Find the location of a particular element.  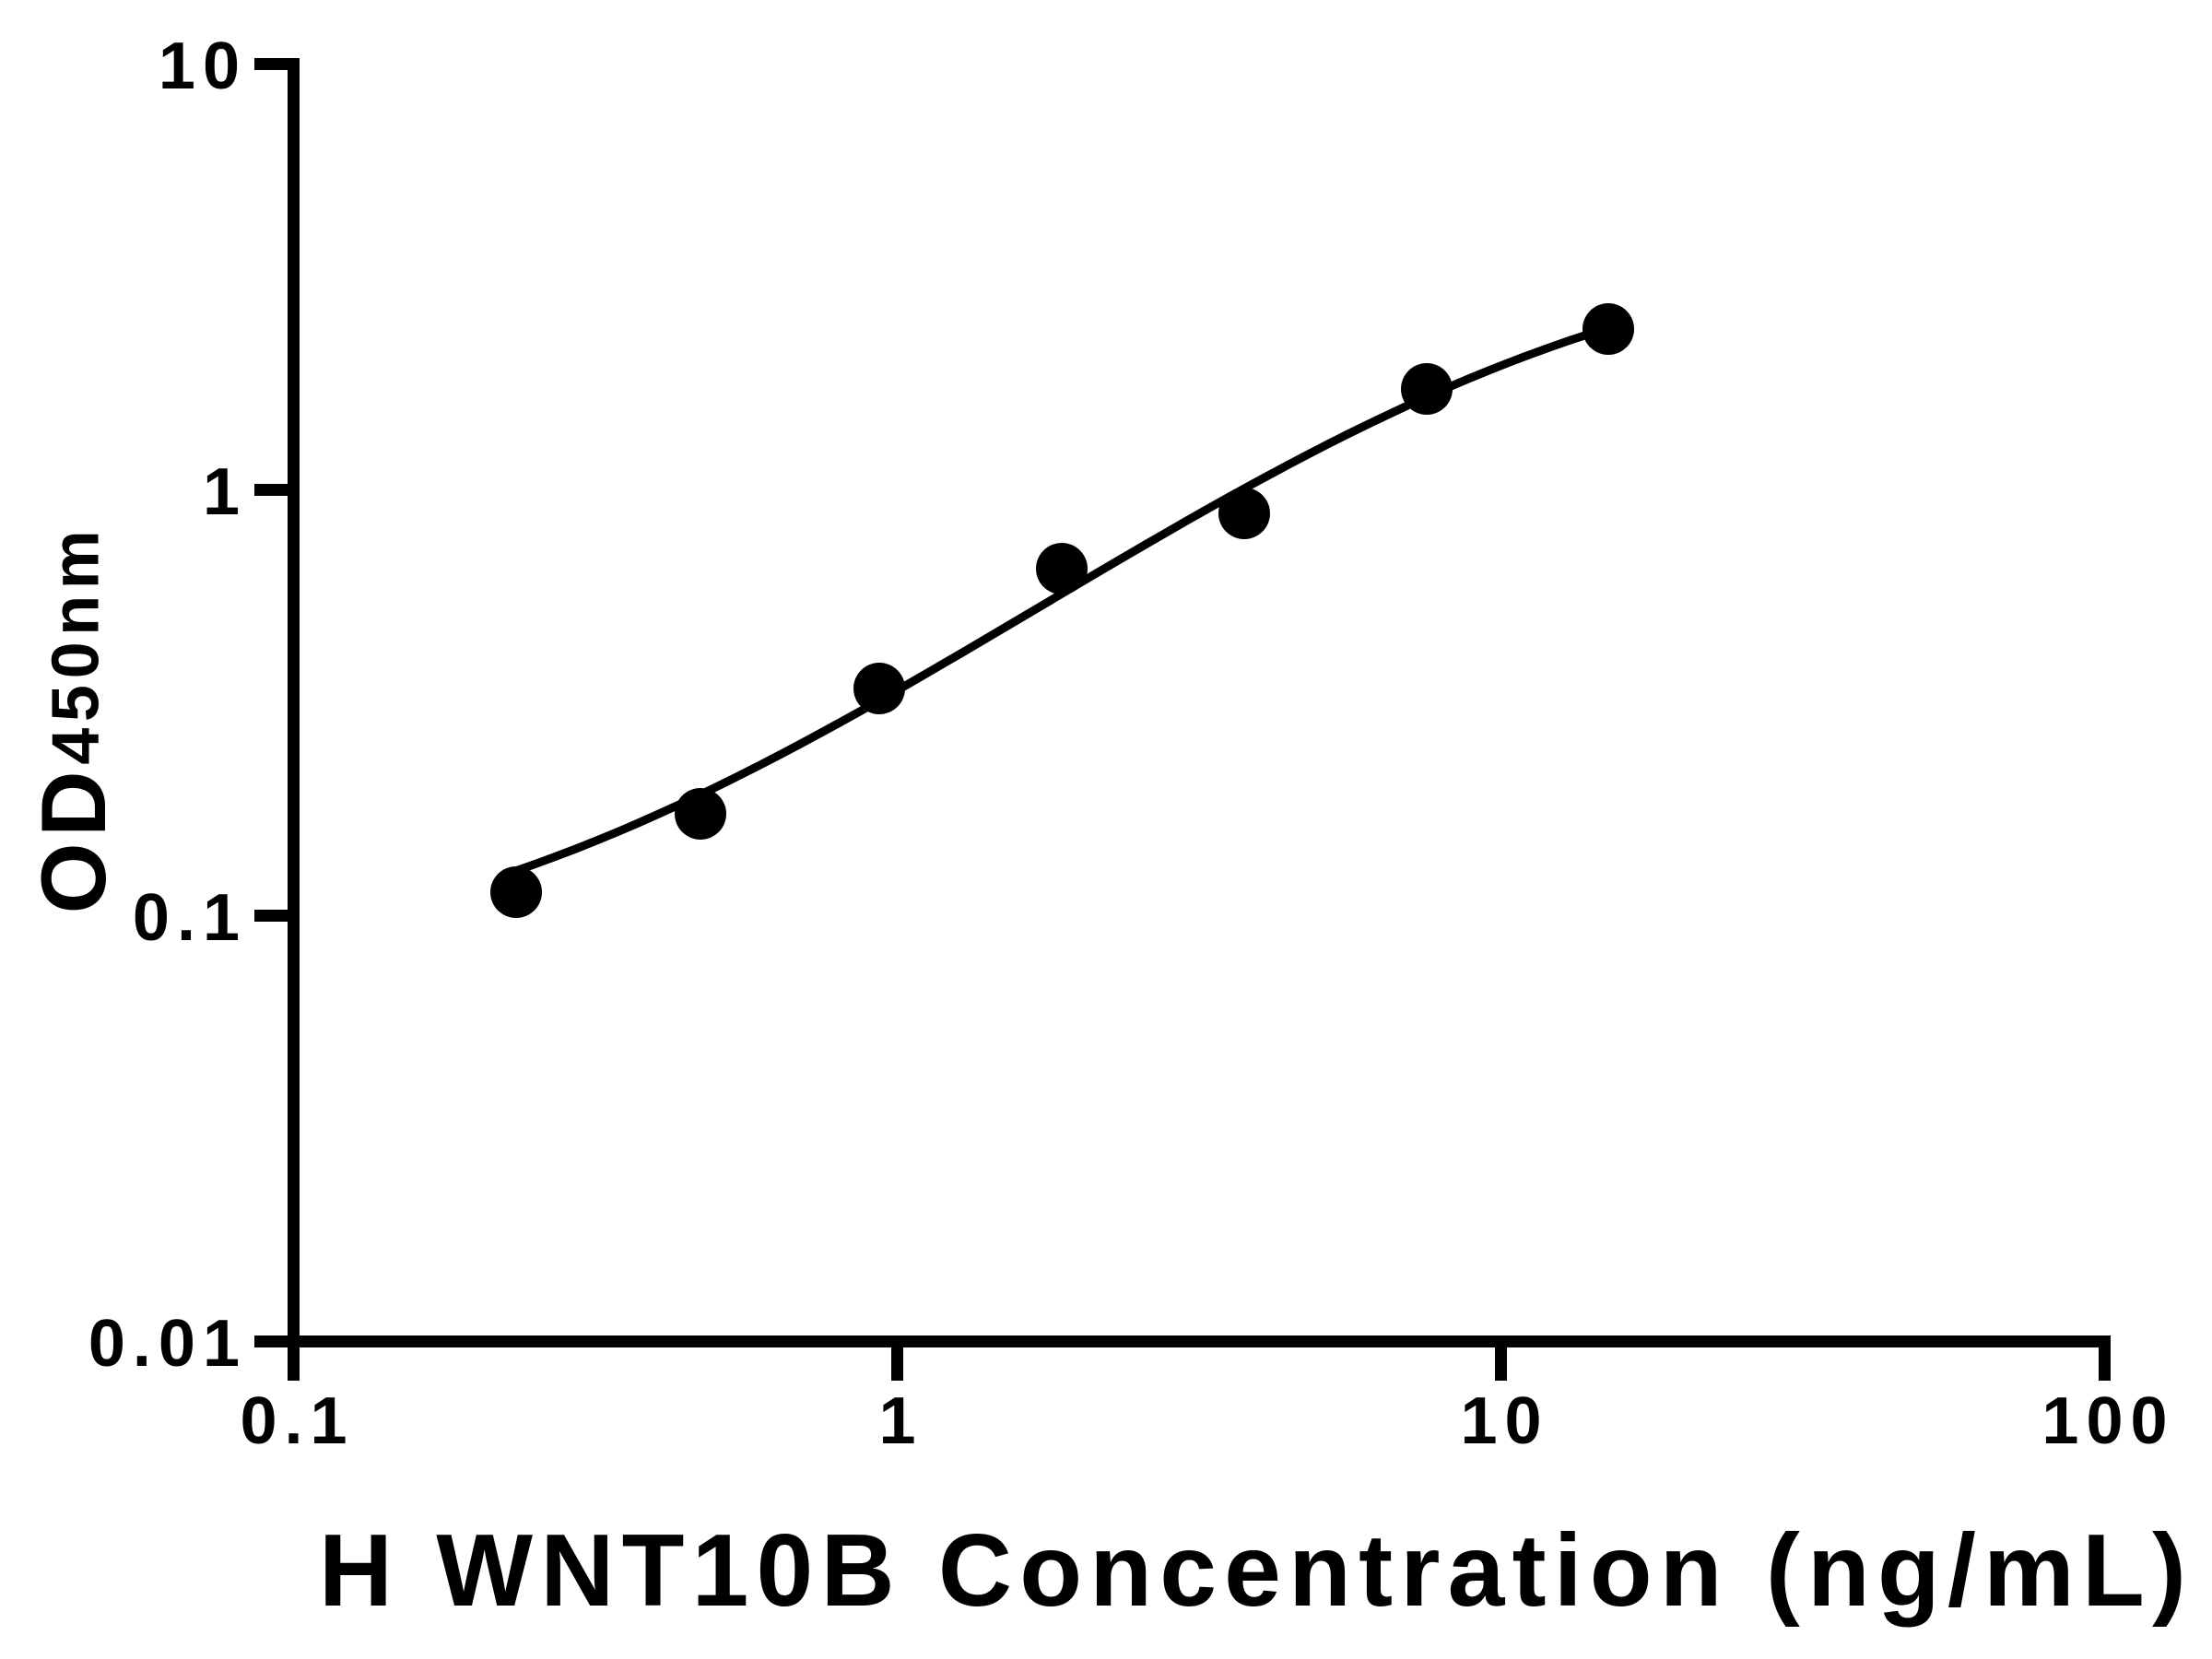

svg-text: 100 is located at coordinates (2107, 1421).